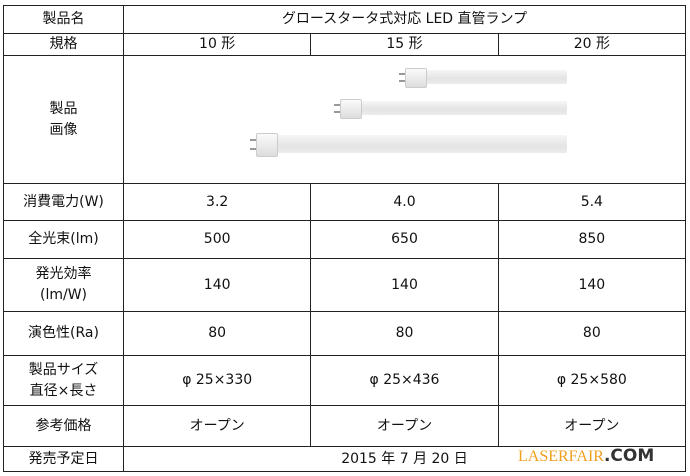 This screenshot has height=476, width=690. I want to click on label-line: 製品, so click(63, 108).